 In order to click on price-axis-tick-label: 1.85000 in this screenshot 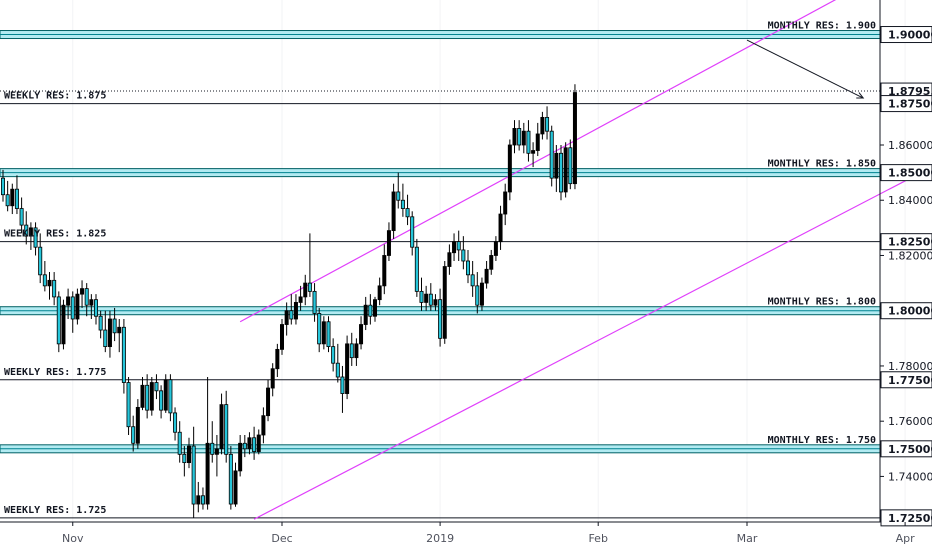, I will do `click(910, 173)`.